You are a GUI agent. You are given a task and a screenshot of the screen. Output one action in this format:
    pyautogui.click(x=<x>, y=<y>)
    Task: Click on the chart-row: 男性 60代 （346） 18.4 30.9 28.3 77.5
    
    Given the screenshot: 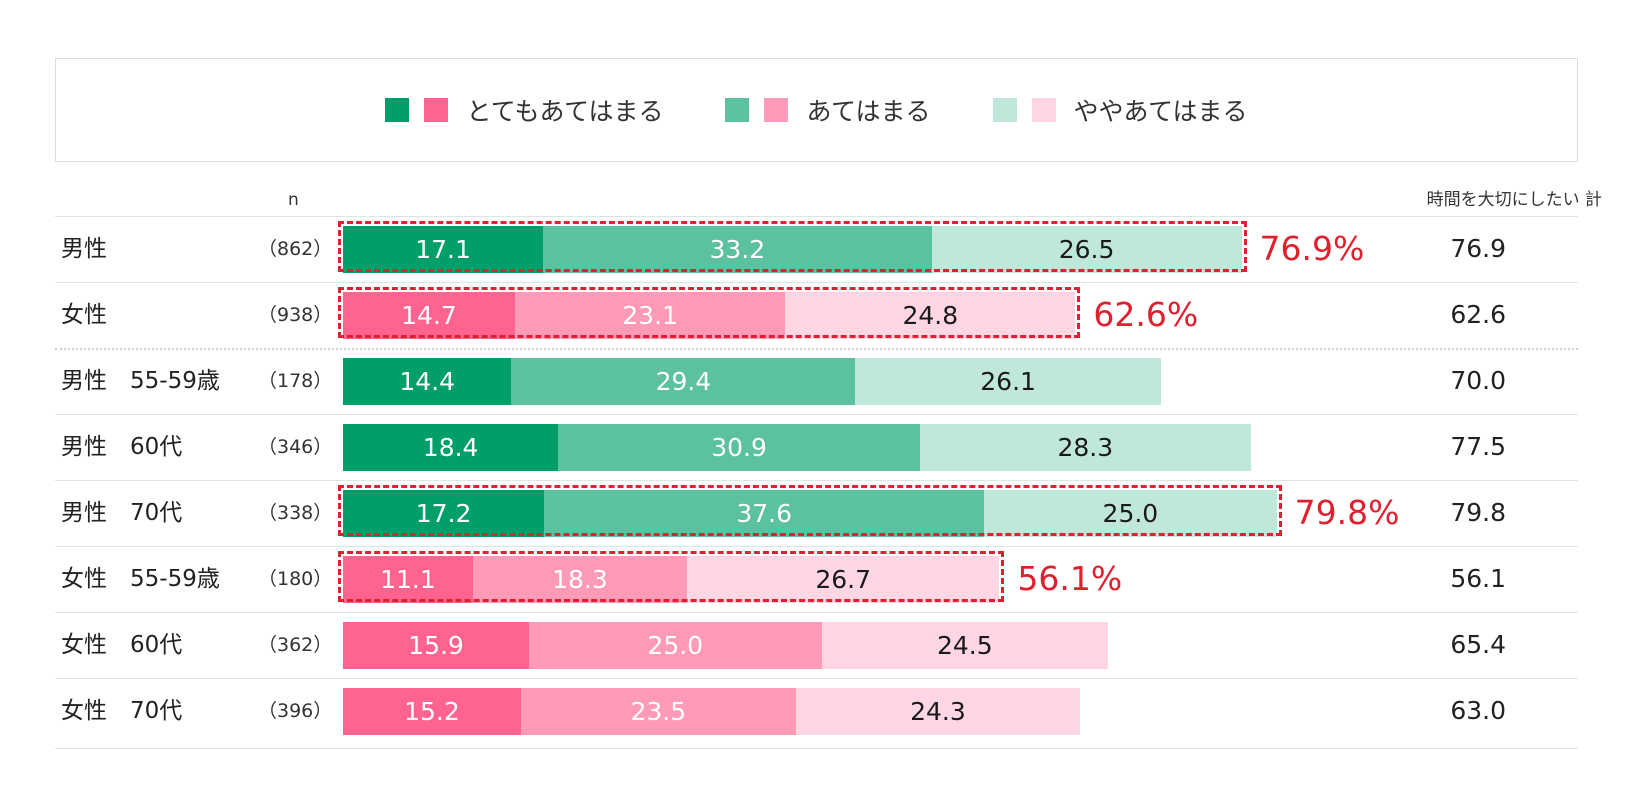 What is the action you would take?
    pyautogui.click(x=816, y=447)
    